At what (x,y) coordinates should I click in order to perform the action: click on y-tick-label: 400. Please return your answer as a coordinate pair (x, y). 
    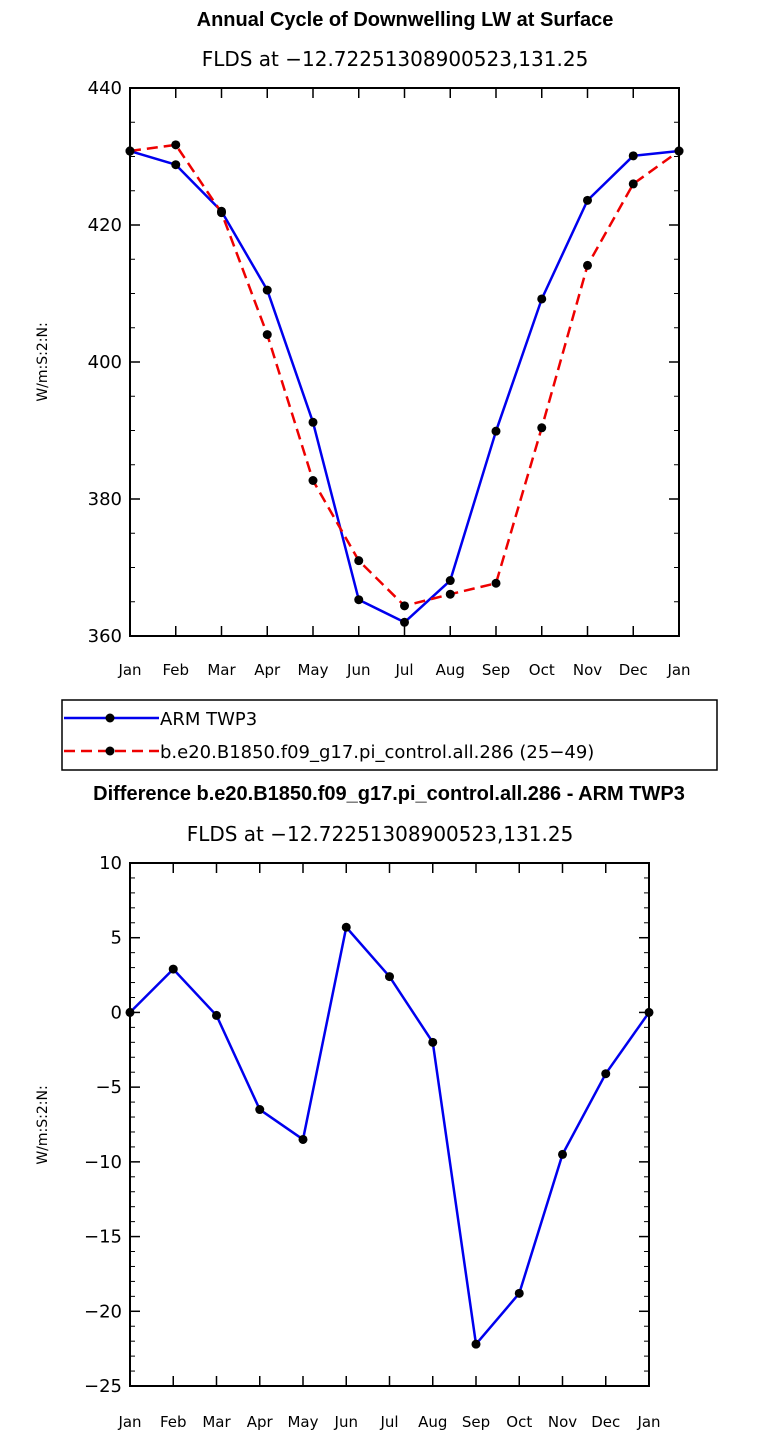
    Looking at the image, I should click on (105, 362).